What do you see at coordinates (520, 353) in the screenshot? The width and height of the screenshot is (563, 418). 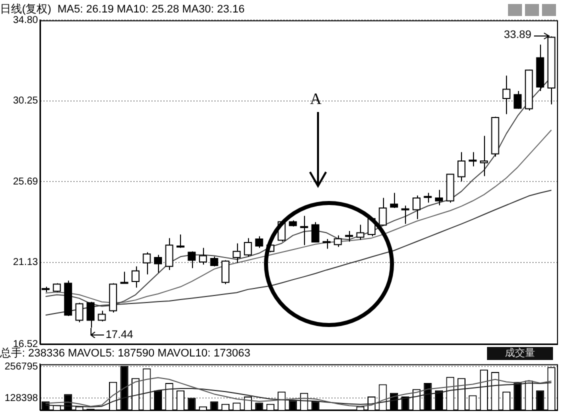 I see `text: 成交量` at bounding box center [520, 353].